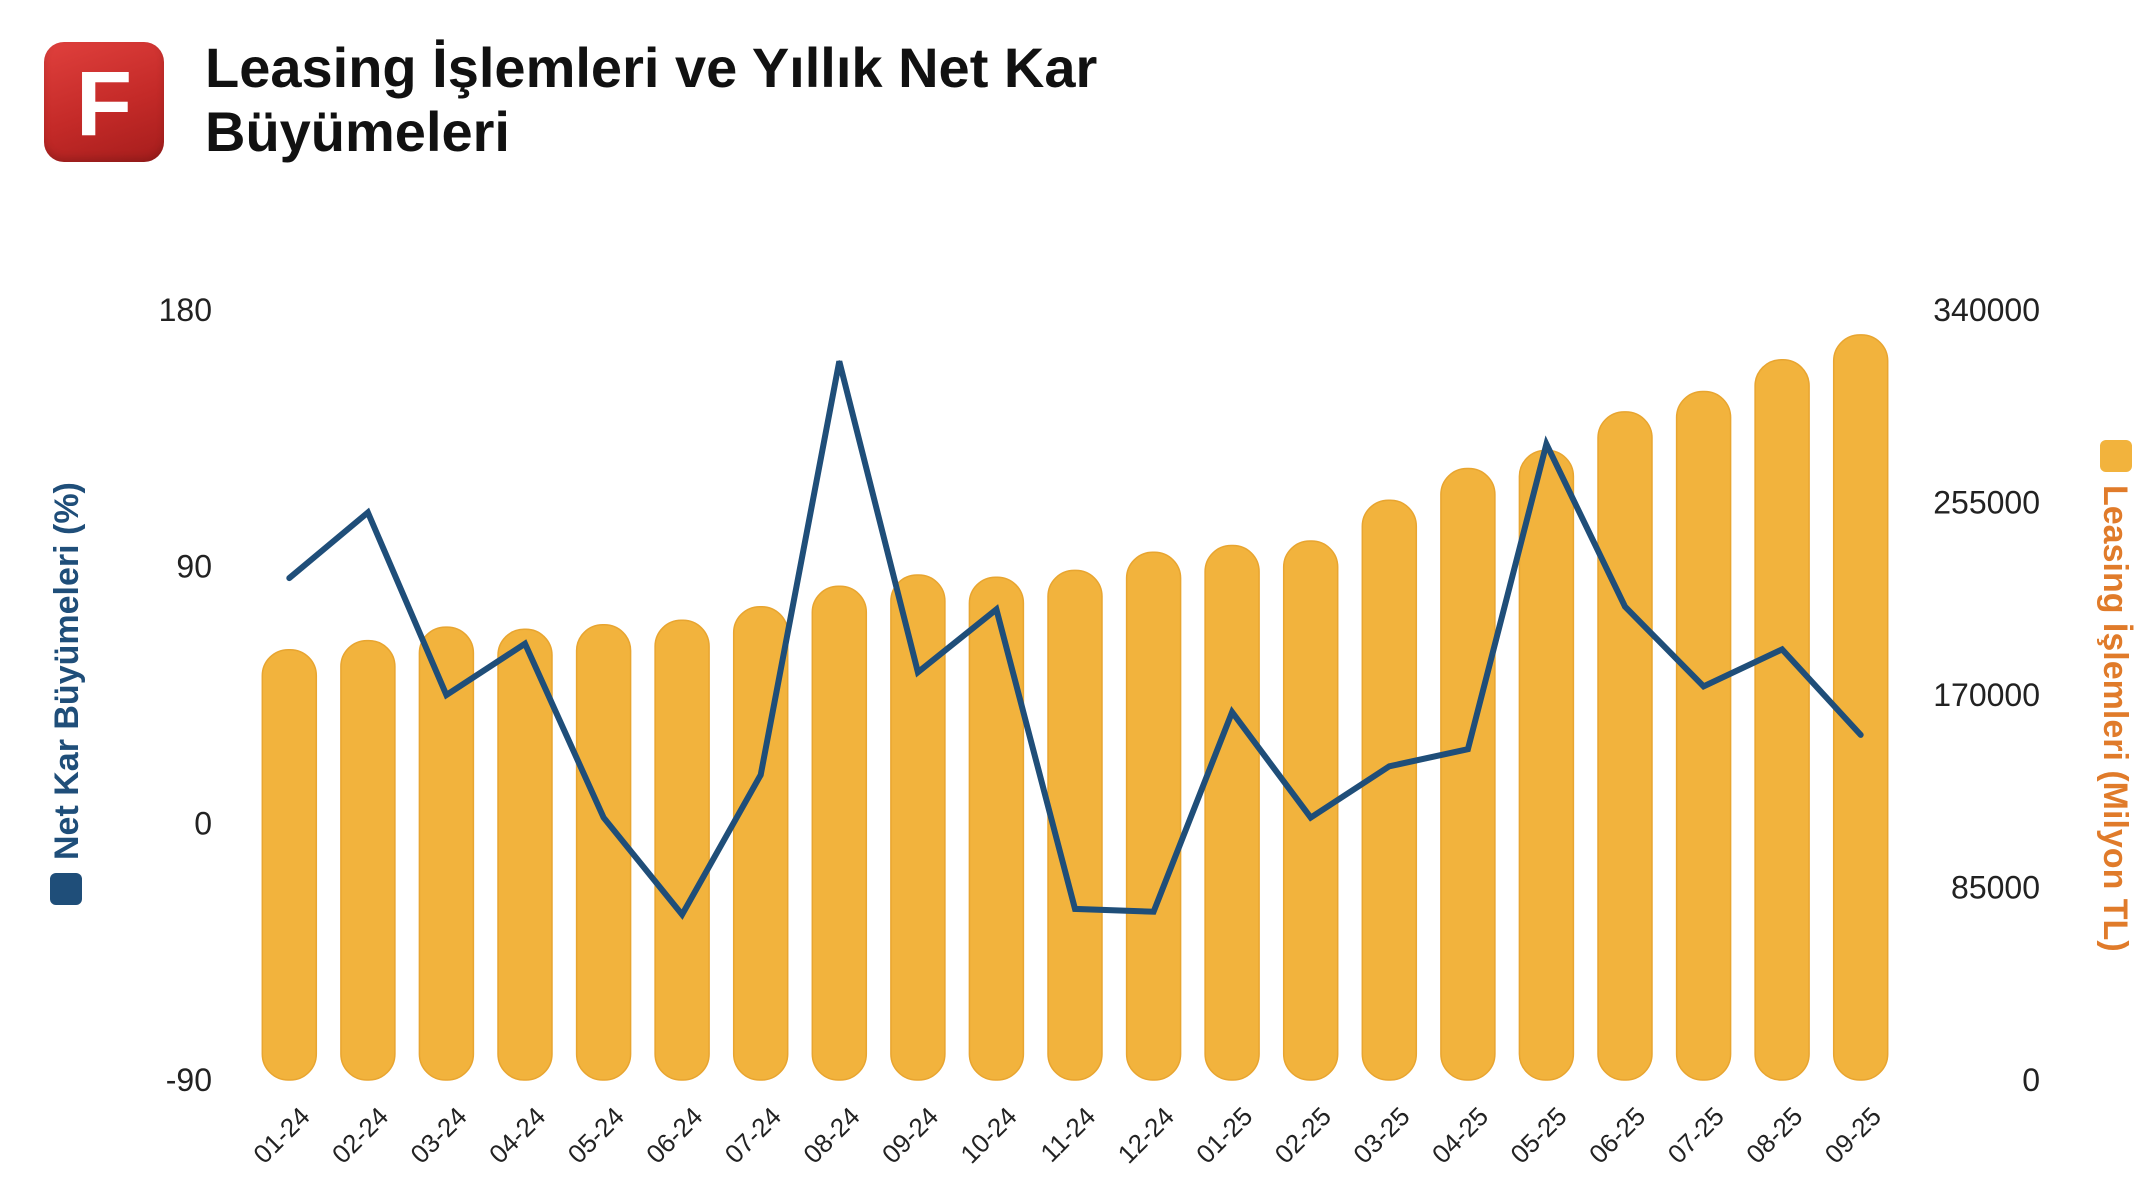  I want to click on x-tick-label: 03-24, so click(438, 1135).